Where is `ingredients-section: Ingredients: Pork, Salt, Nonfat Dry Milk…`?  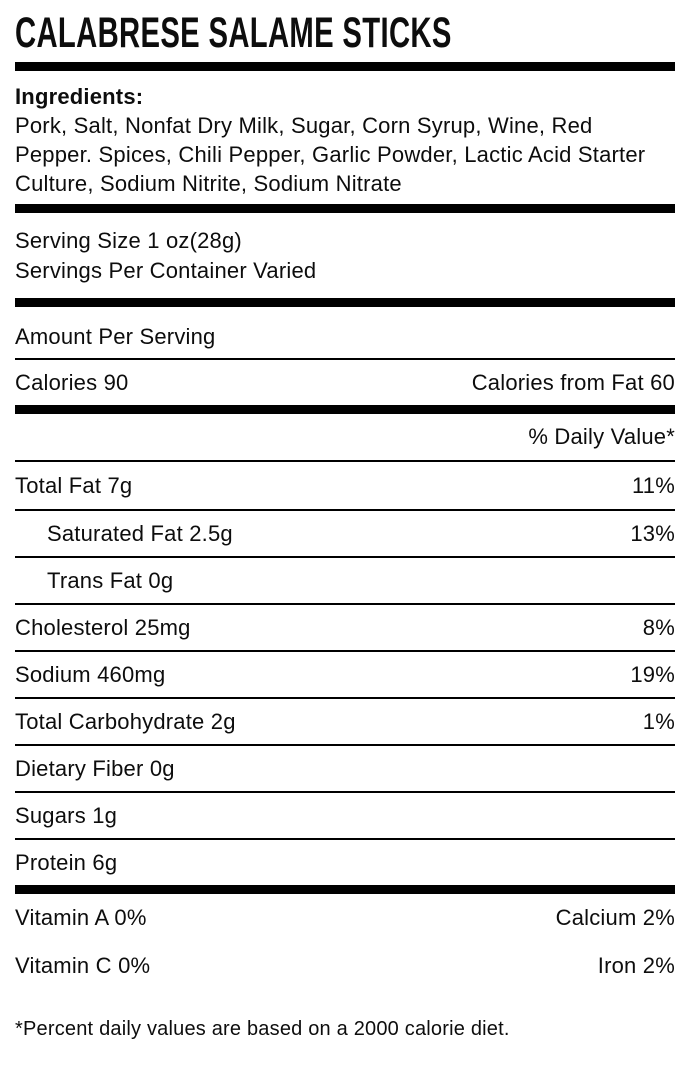 ingredients-section: Ingredients: Pork, Salt, Nonfat Dry Milk… is located at coordinates (345, 137).